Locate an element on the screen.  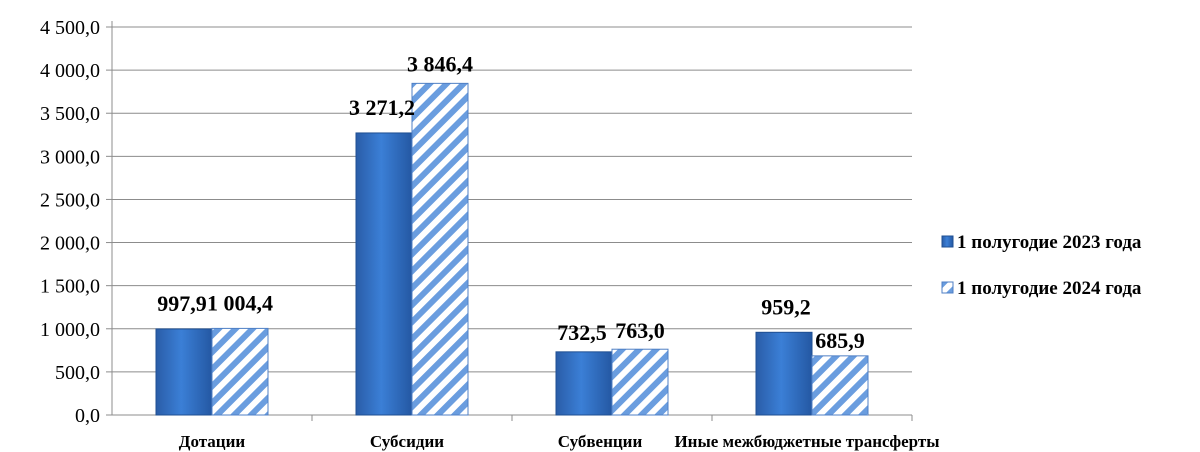
data-label: 732,5 is located at coordinates (582, 332).